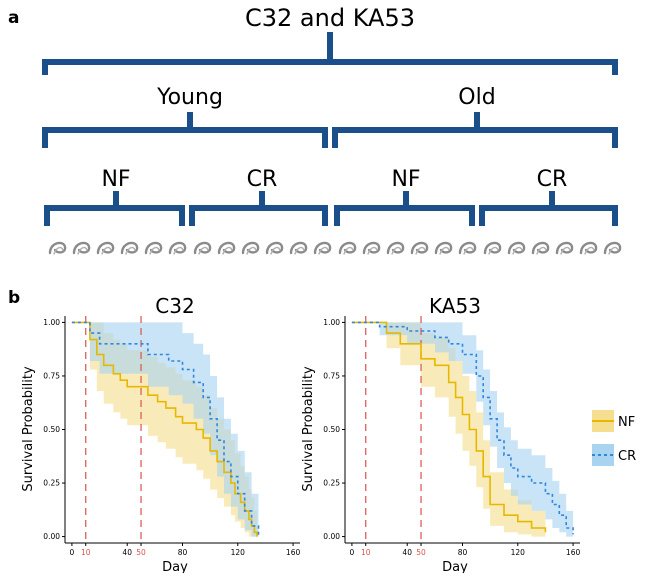 The width and height of the screenshot is (656, 577). Describe the element at coordinates (114, 215) in the screenshot. I see `young-nf-bracket` at that location.